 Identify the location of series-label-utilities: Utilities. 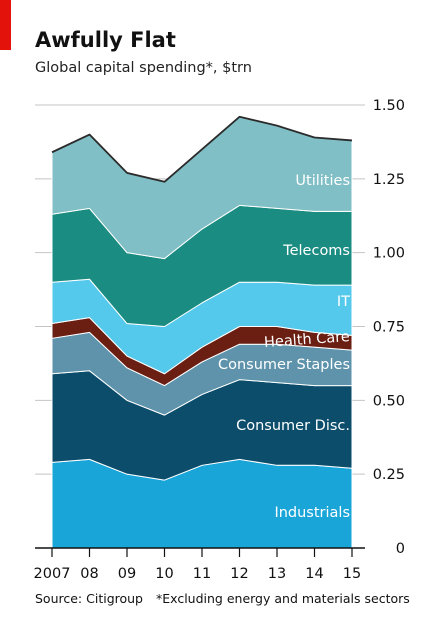
(322, 181).